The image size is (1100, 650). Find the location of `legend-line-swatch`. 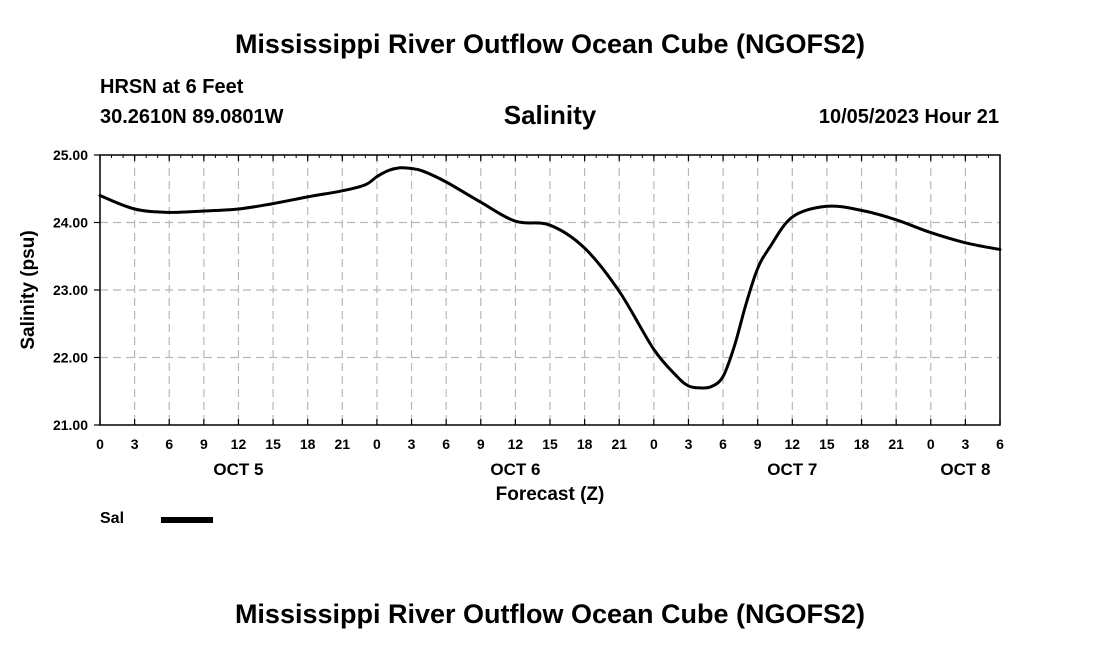

legend-line-swatch is located at coordinates (187, 520).